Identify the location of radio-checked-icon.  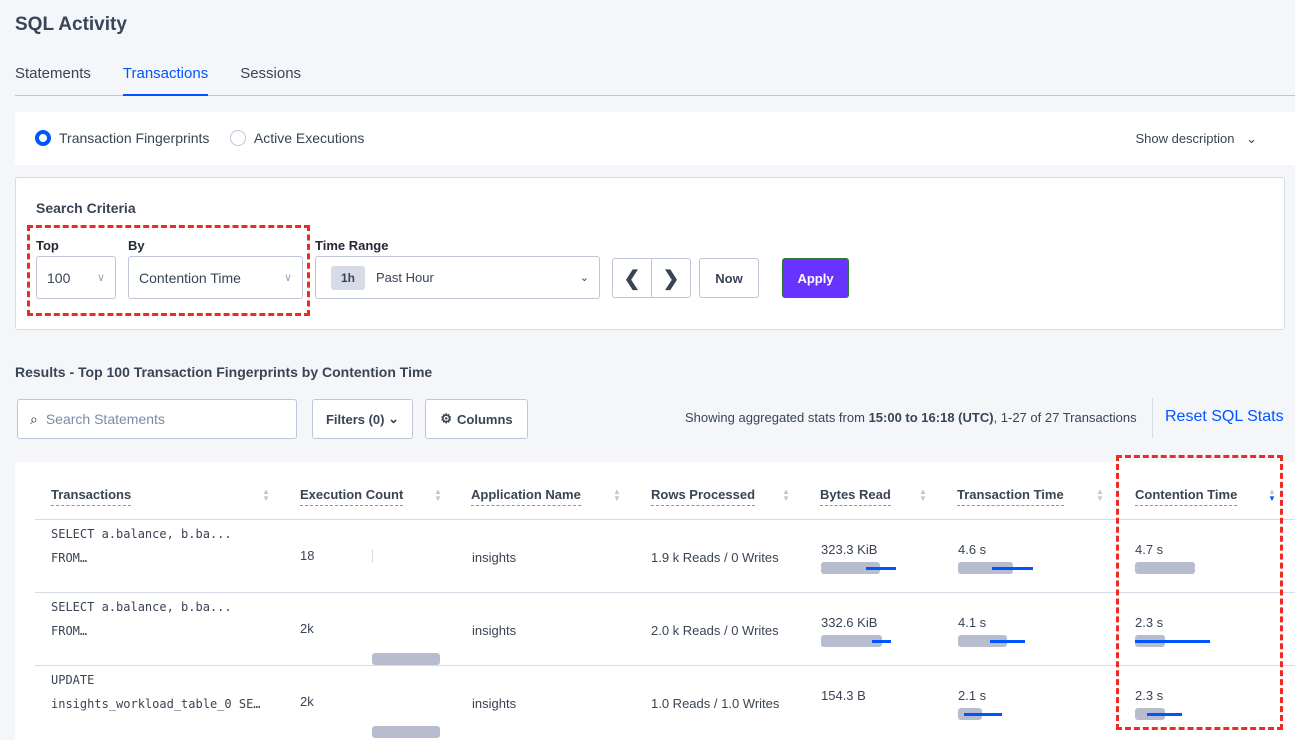
(43, 138).